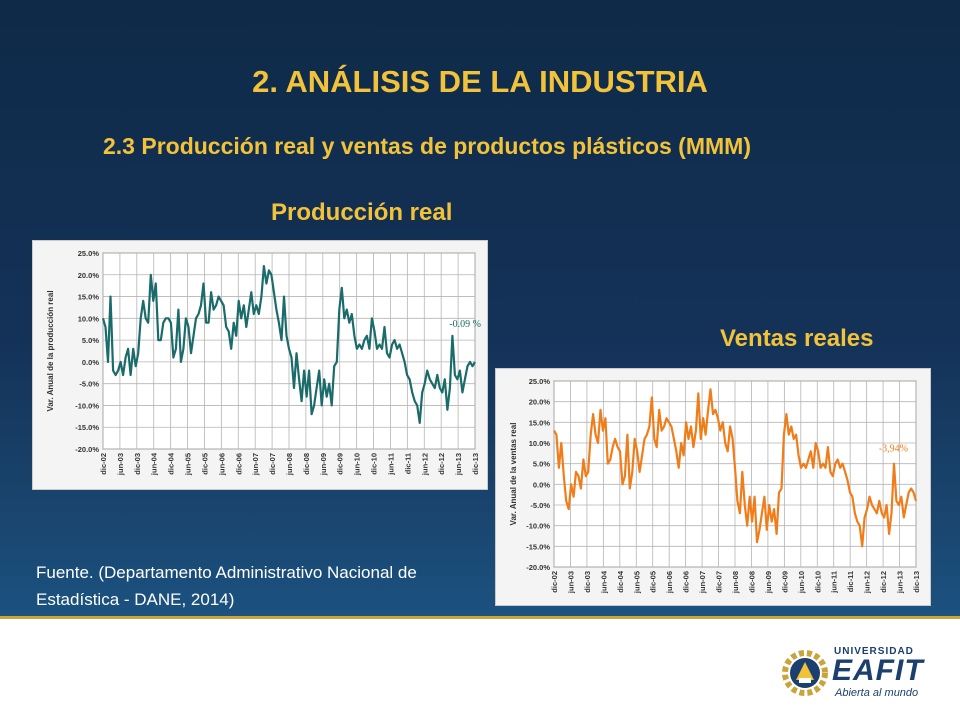 The image size is (960, 720). I want to click on slide-title: 2. ANÁLISIS DE LA INDUSTRIA, so click(480, 81).